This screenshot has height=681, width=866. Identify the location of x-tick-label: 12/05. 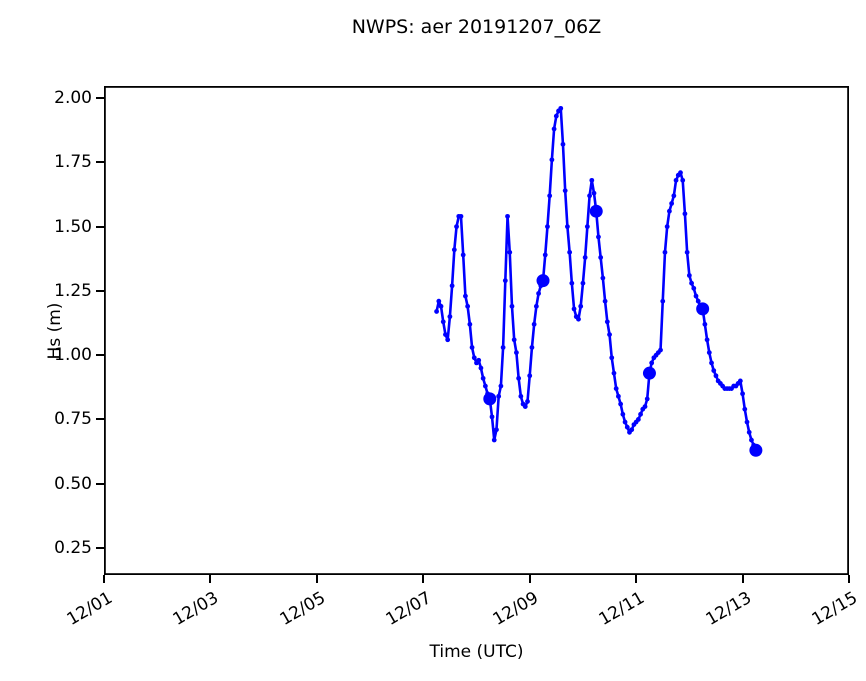
(302, 609).